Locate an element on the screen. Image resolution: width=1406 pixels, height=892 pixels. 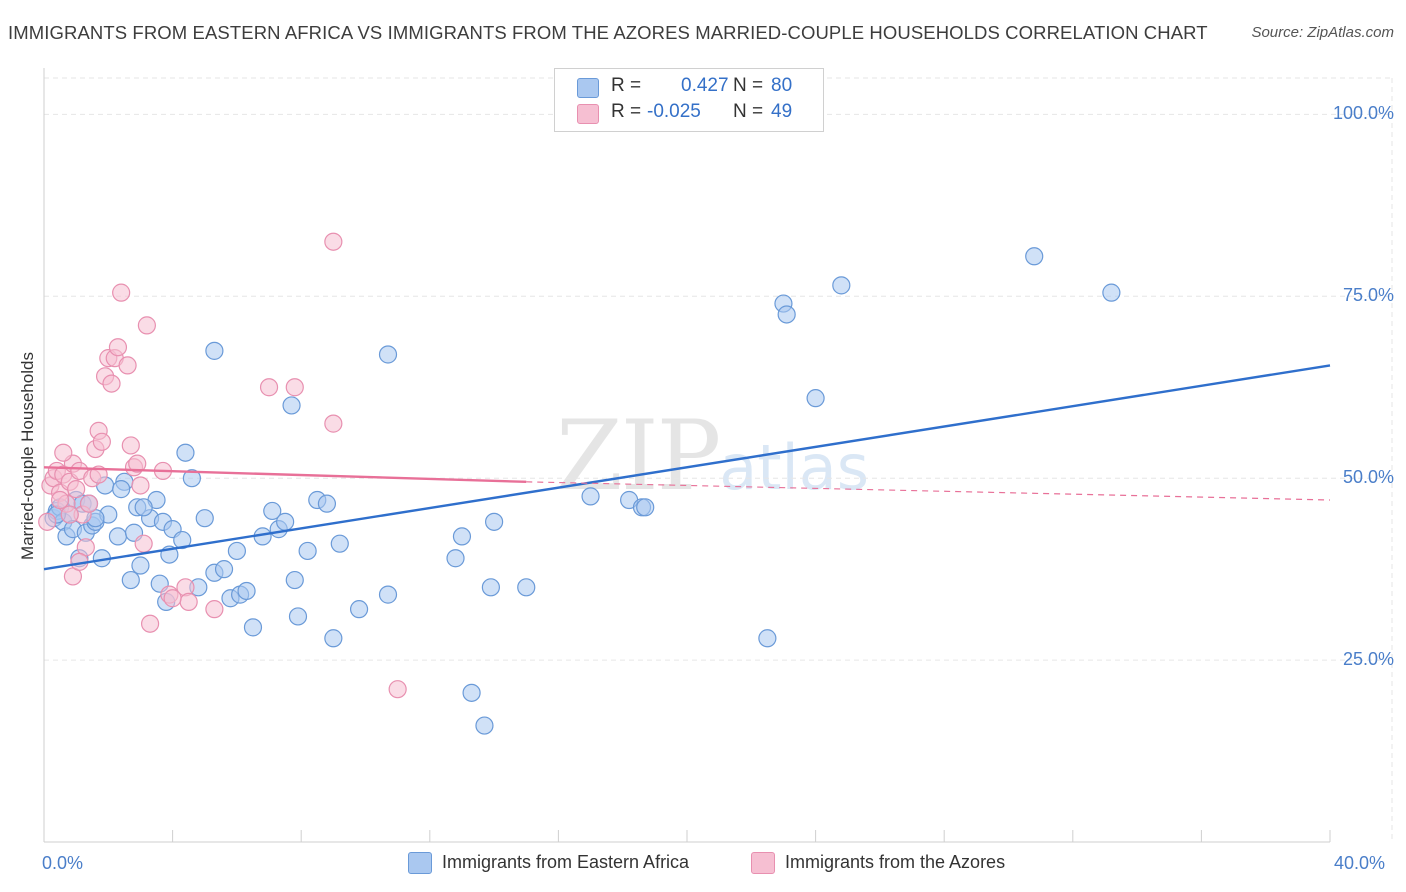
source-credit: Source: ZipAtlas.com is located at coordinates (1322, 32).